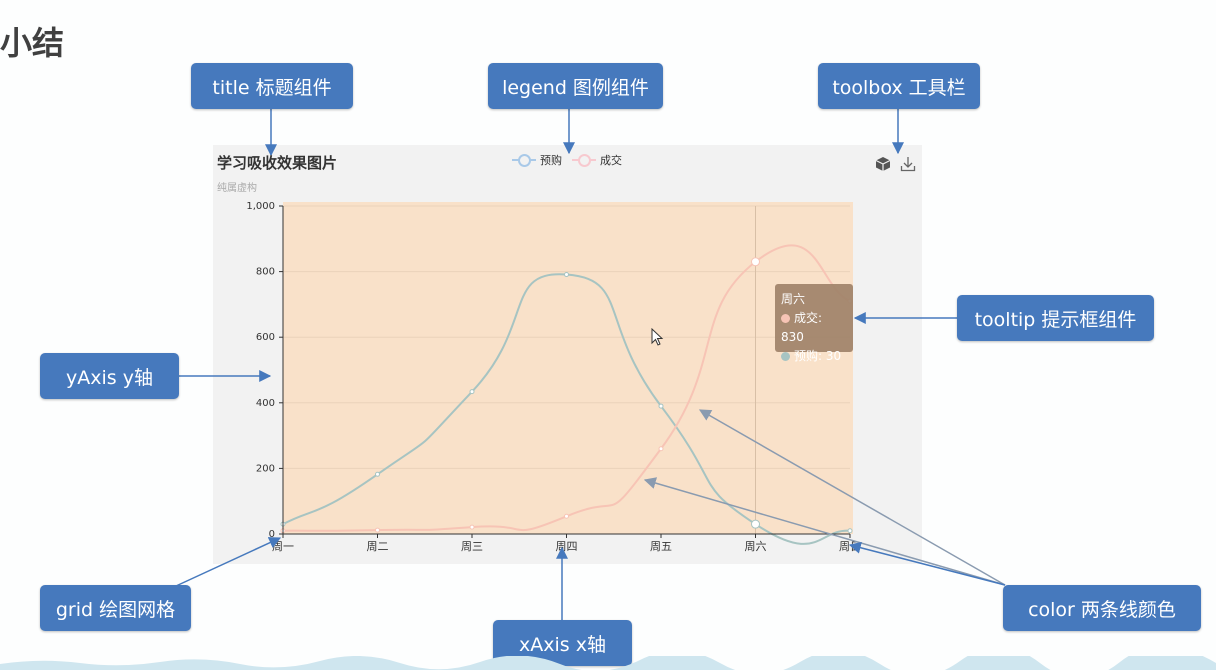  I want to click on legend-label: 成交, so click(611, 160).